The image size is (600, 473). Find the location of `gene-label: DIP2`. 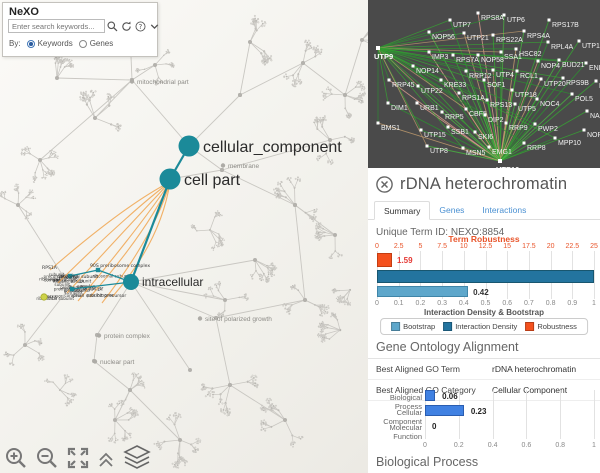

gene-label: DIP2 is located at coordinates (496, 120).